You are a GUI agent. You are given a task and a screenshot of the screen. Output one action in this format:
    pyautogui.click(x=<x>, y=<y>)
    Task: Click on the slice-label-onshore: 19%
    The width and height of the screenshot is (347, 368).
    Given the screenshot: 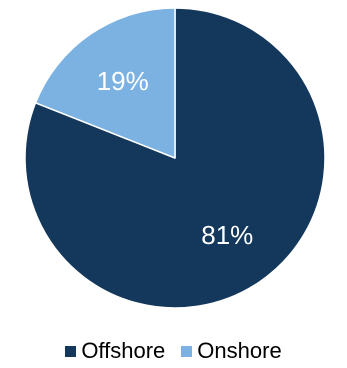 What is the action you would take?
    pyautogui.click(x=123, y=81)
    